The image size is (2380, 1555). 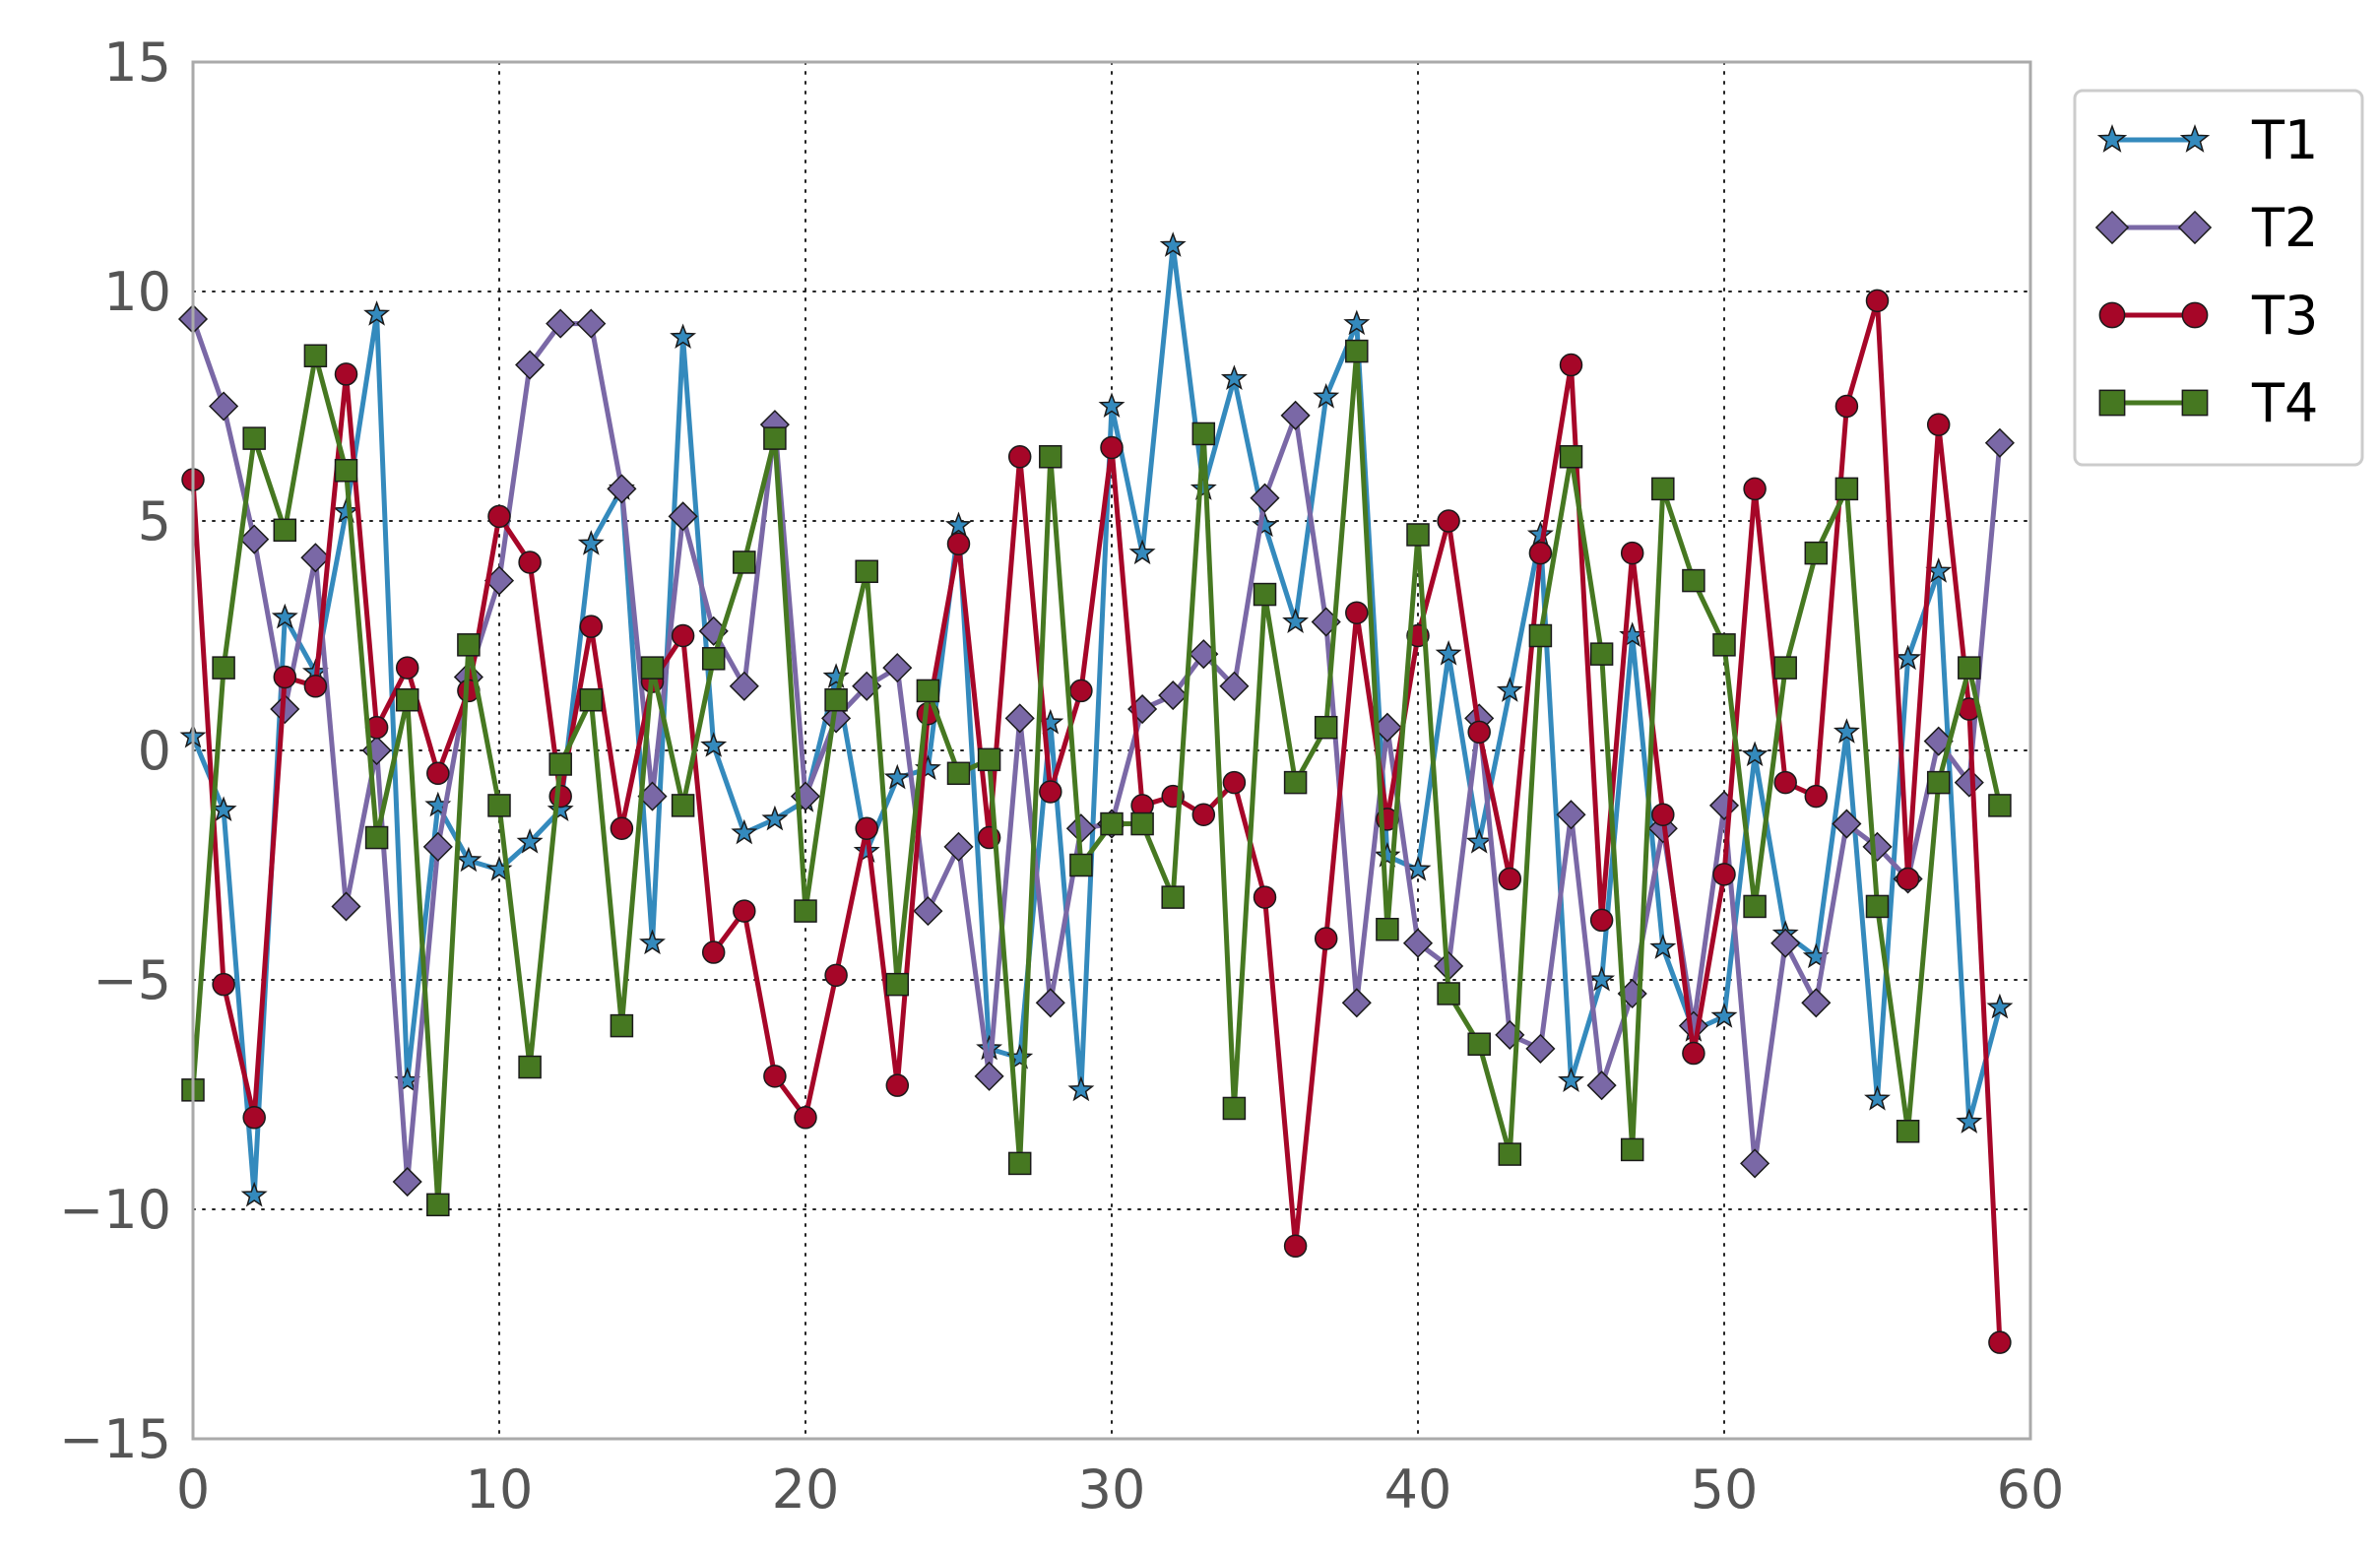 I want to click on legend-item-t3: T3, so click(x=2208, y=316).